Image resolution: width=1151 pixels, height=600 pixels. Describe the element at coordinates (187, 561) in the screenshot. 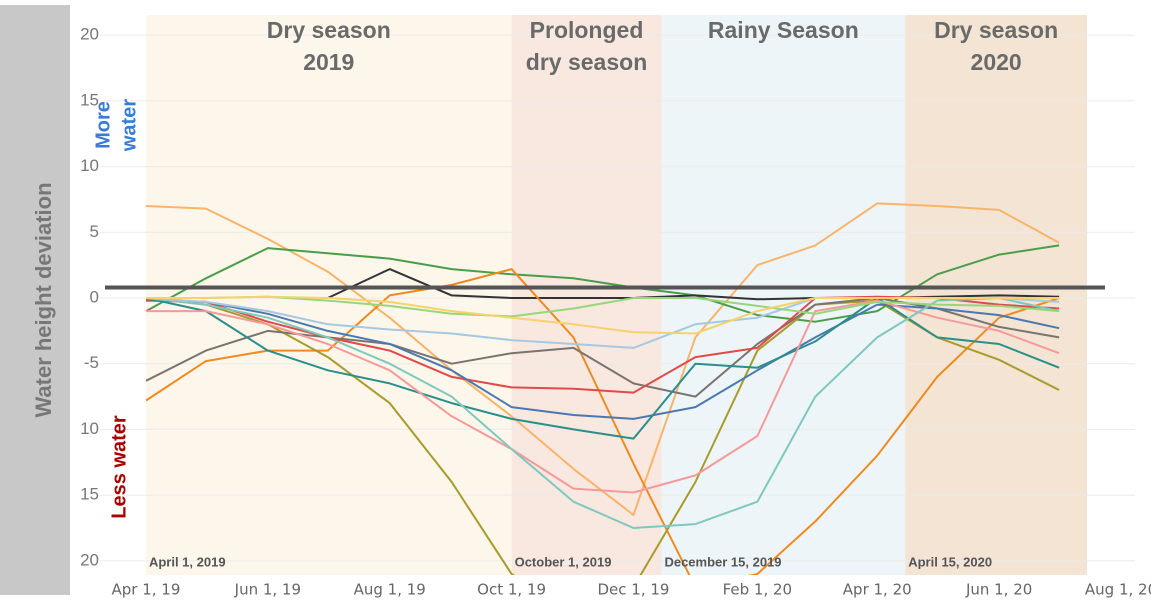

I see `season-date-label: April 1, 2019` at that location.